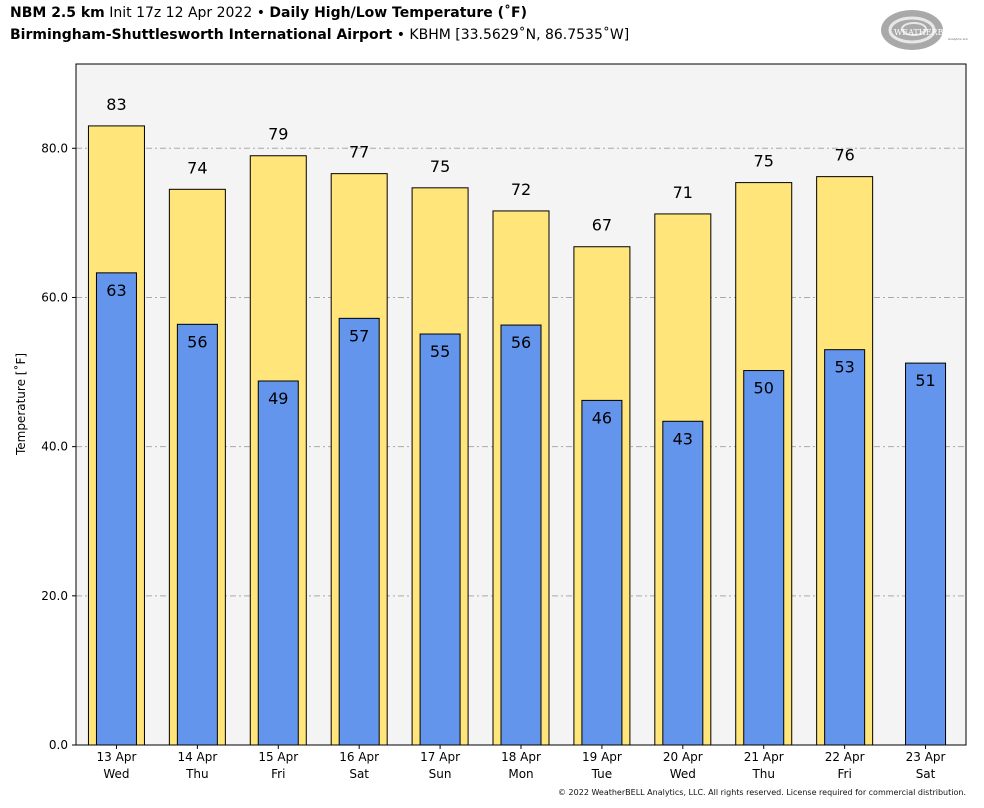 This screenshot has width=984, height=808. Describe the element at coordinates (925, 380) in the screenshot. I see `low-value-label: 51` at that location.